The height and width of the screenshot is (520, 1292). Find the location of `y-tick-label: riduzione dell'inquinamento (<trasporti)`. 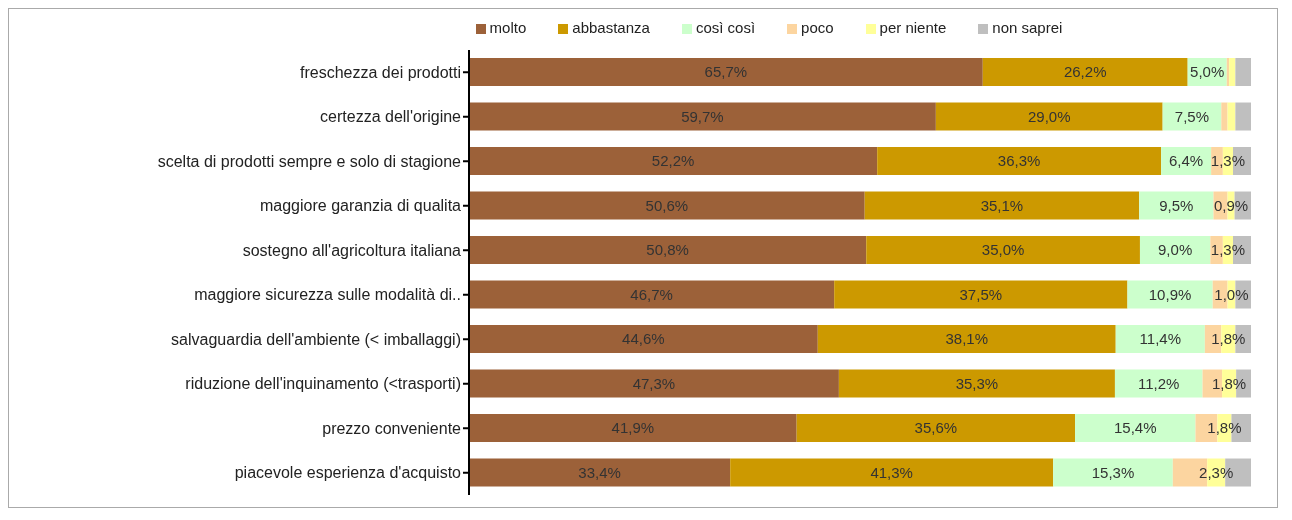

y-tick-label: riduzione dell'inquinamento (<trasporti) is located at coordinates (323, 384).